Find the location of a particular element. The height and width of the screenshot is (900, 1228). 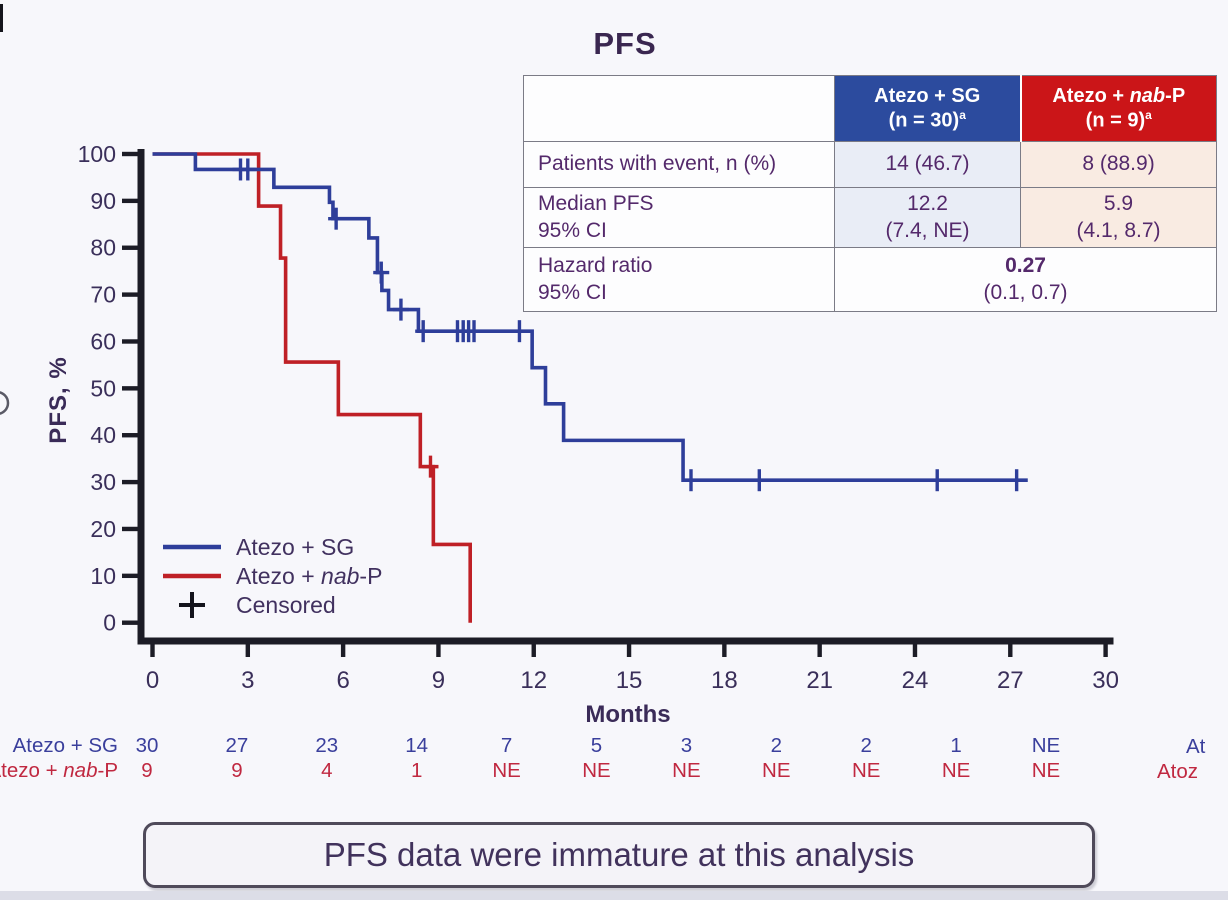

x-tick-label: 3 is located at coordinates (247, 680).